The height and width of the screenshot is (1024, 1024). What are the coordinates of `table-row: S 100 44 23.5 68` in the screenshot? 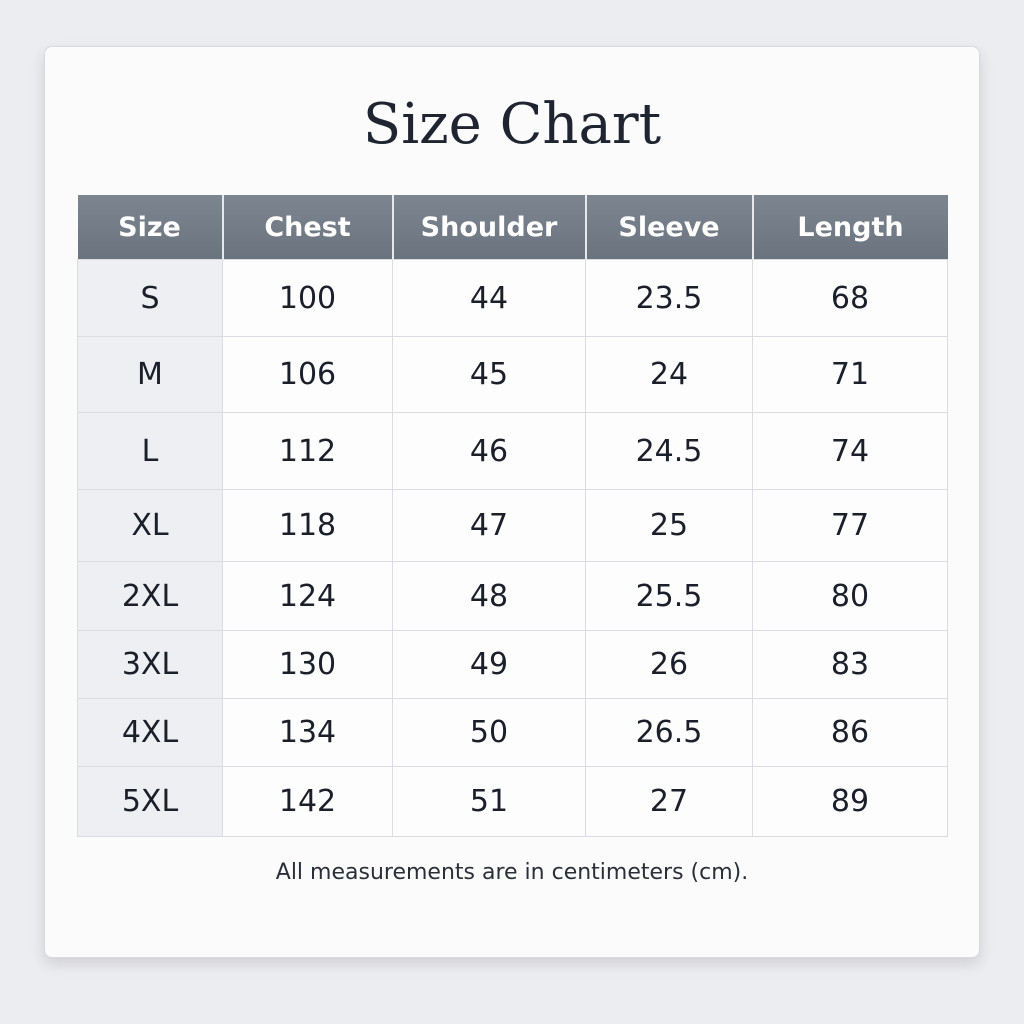 It's located at (512, 298).